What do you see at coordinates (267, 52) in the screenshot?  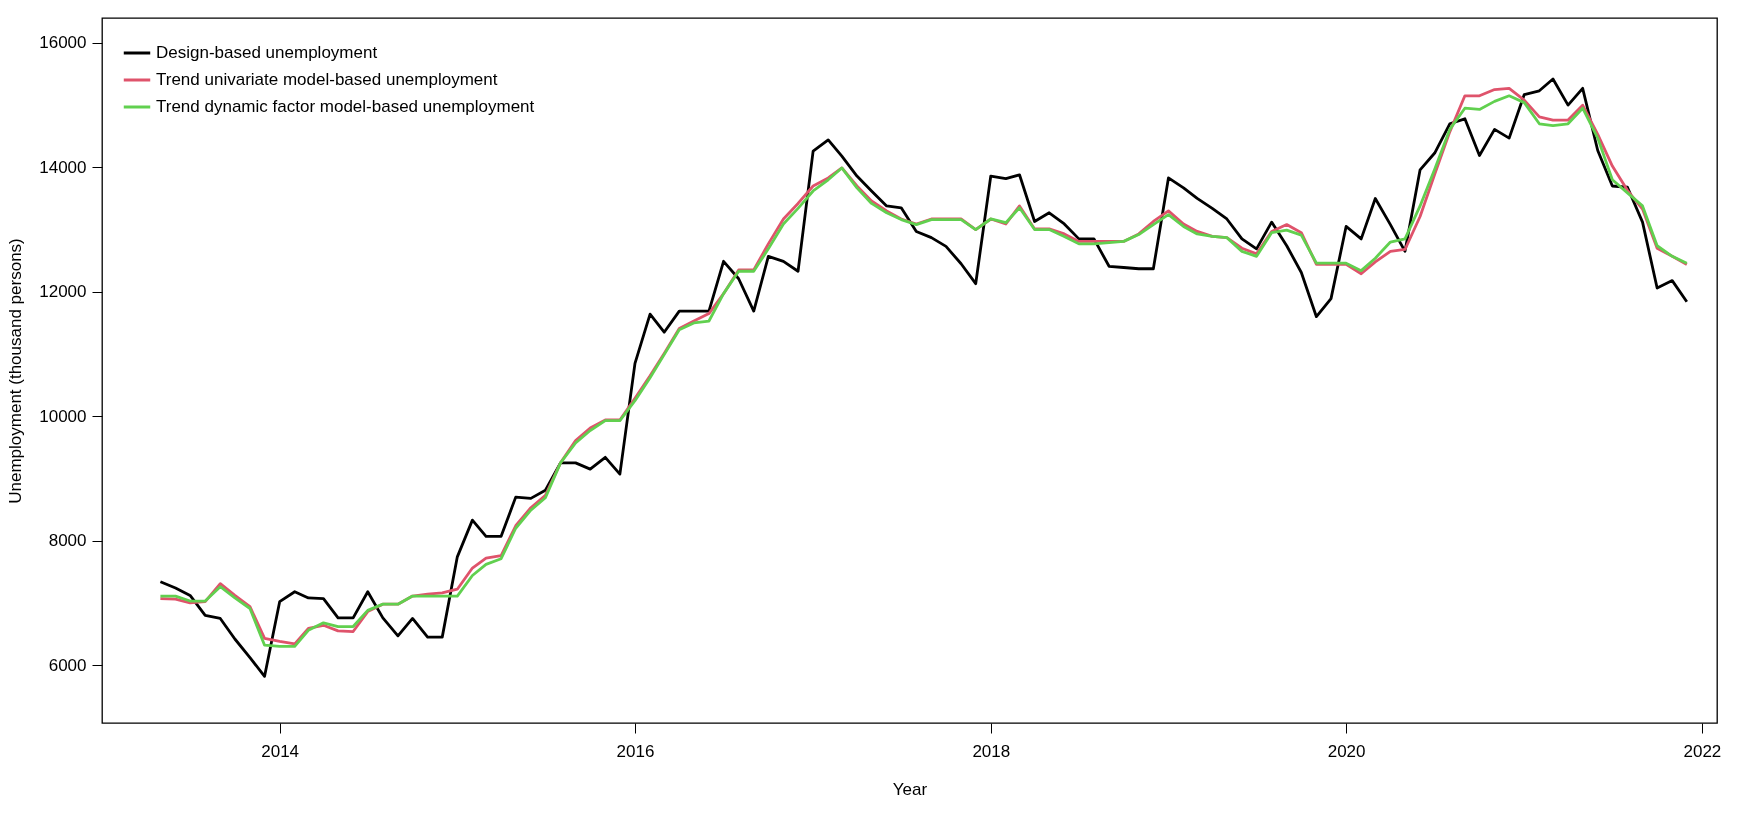 I see `legend-label: Design-based unemployment` at bounding box center [267, 52].